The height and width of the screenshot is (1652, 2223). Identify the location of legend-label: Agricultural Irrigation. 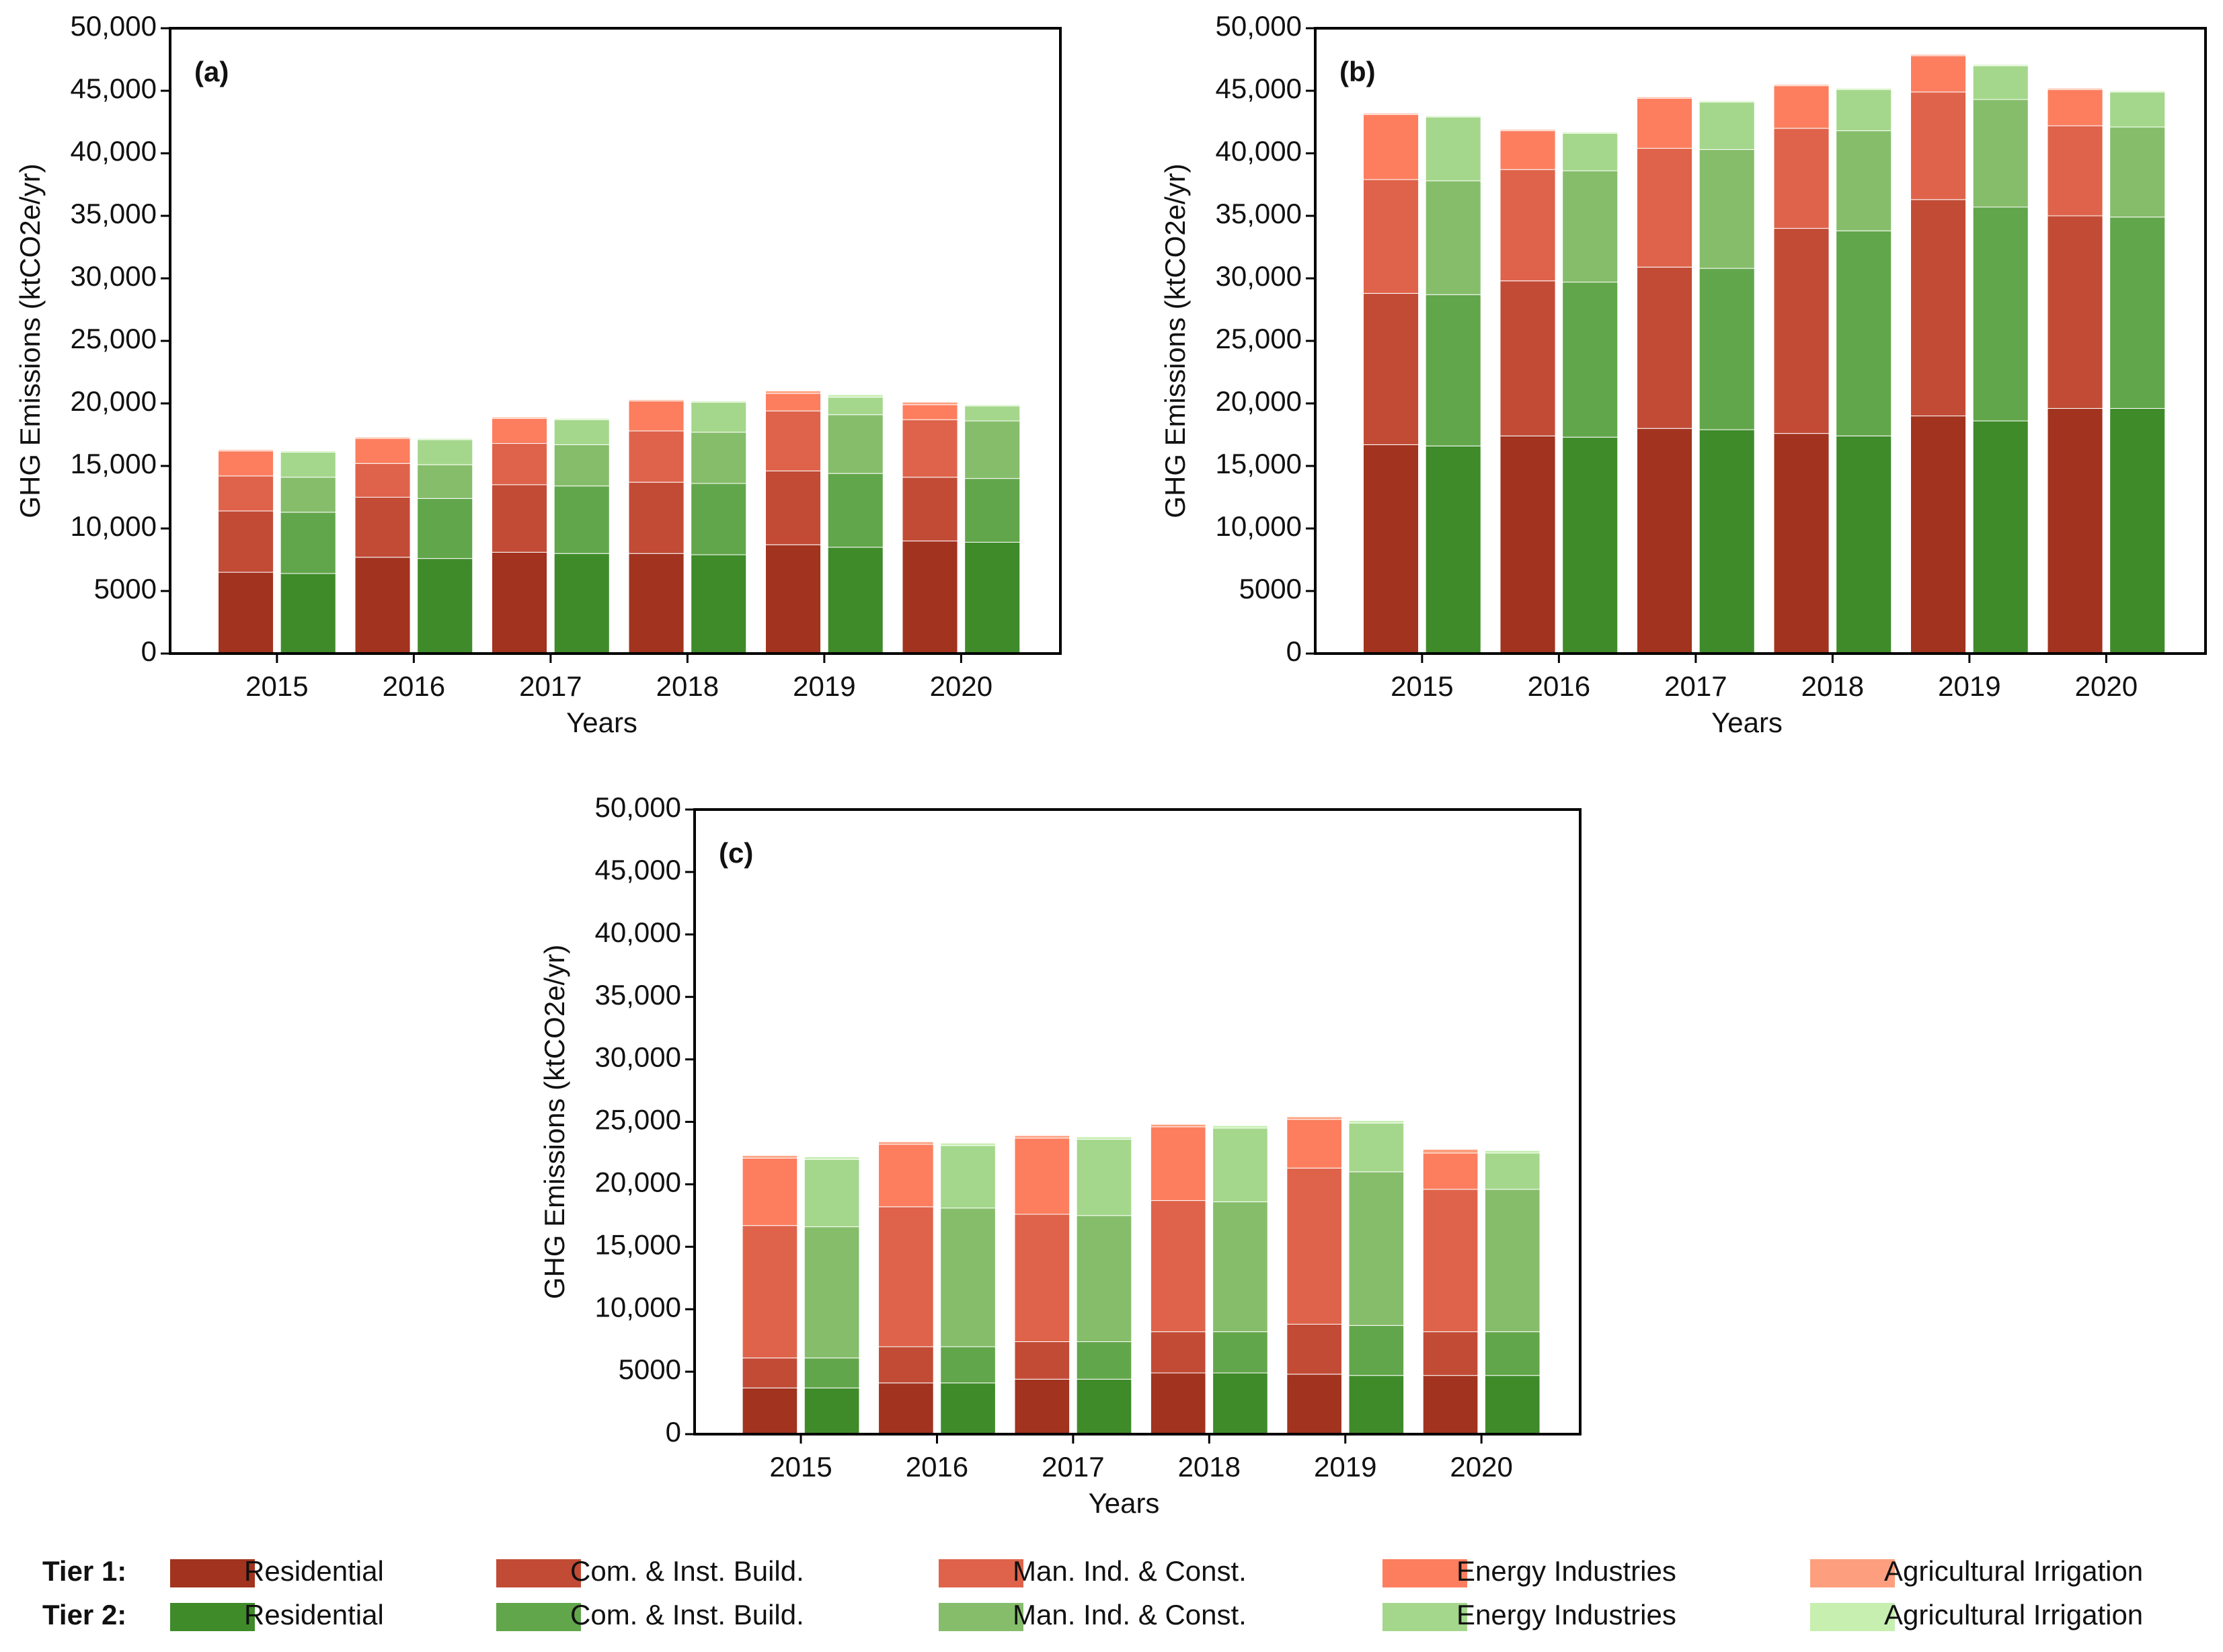
(2013, 1571).